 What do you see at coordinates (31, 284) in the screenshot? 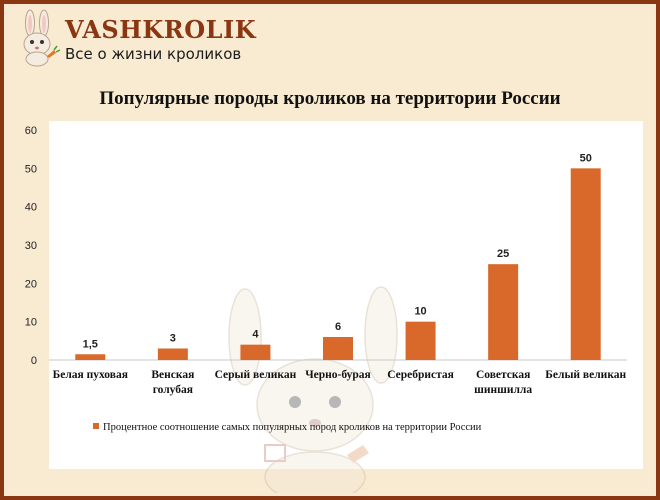
I see `y-tick-label: 20` at bounding box center [31, 284].